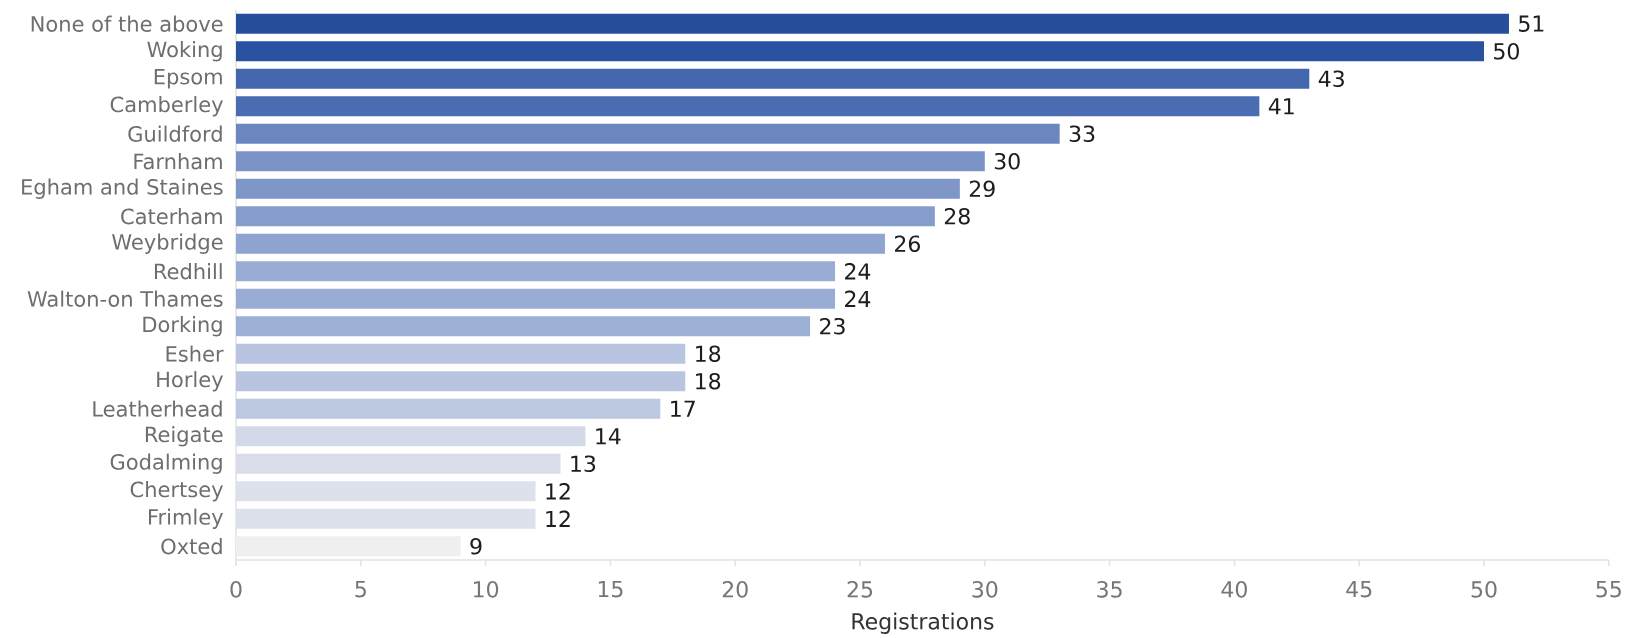 This screenshot has height=638, width=1630. I want to click on y-tick-label: Guildford, so click(175, 133).